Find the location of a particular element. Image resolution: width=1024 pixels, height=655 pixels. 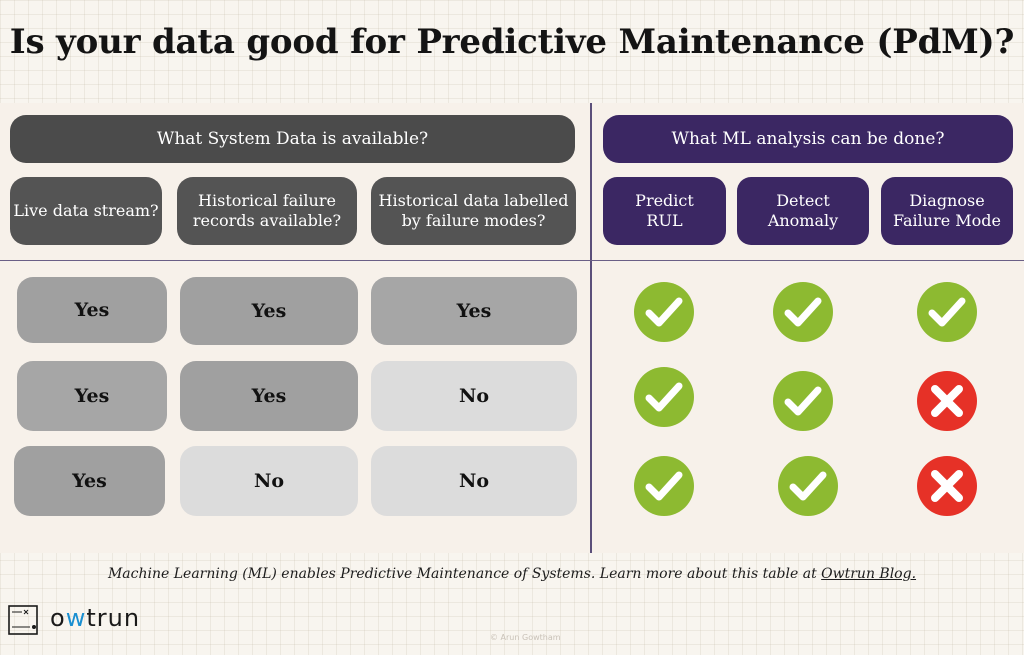

row1-failure-mode-labels-cell: Yes is located at coordinates (474, 311).